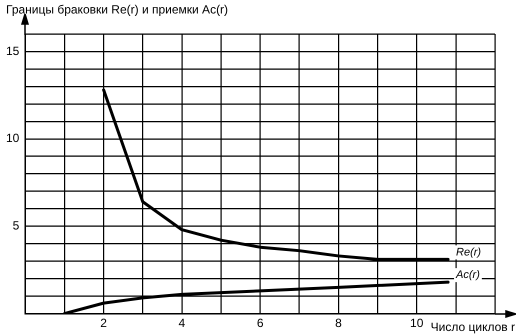 This screenshot has height=334, width=519. What do you see at coordinates (13, 138) in the screenshot?
I see `y-tick-label: 10` at bounding box center [13, 138].